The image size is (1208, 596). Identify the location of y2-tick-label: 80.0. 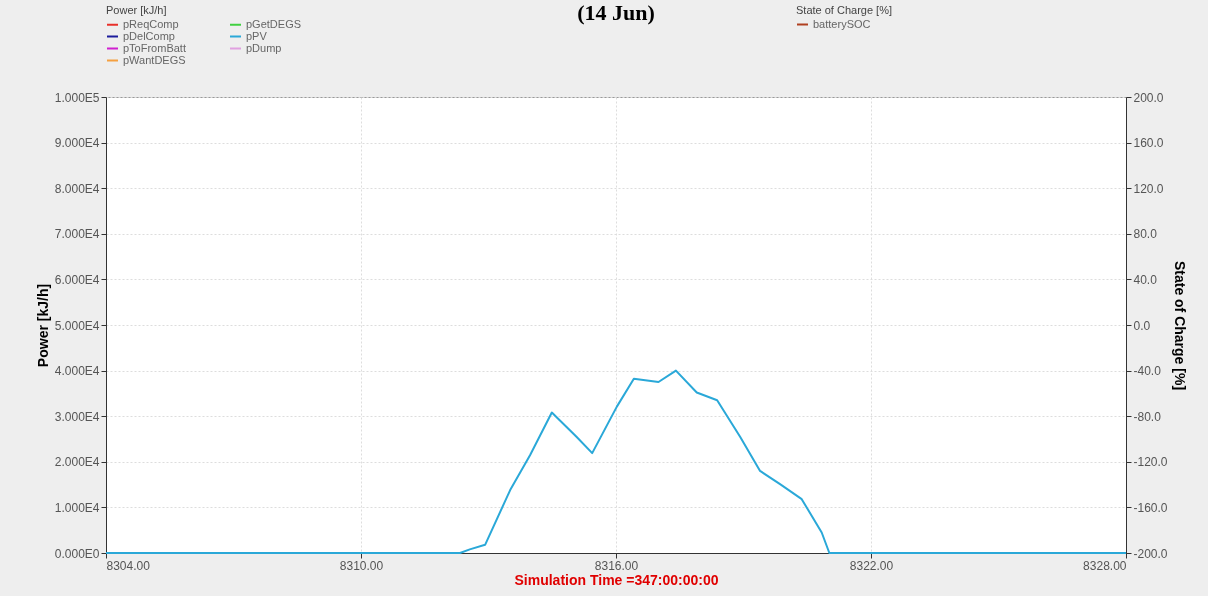
(1145, 234).